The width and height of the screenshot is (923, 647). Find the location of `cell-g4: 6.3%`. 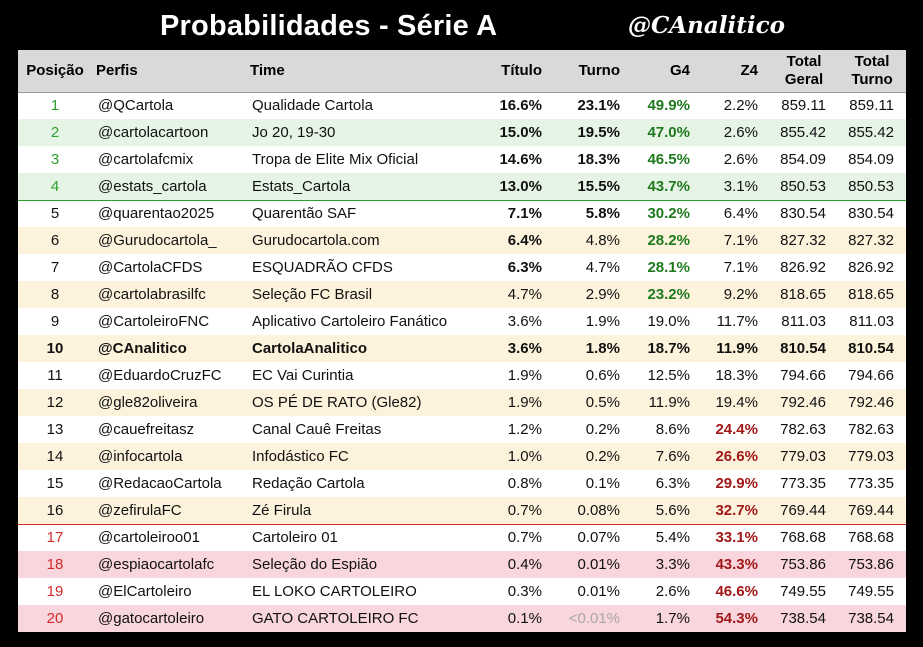

cell-g4: 6.3% is located at coordinates (672, 483).